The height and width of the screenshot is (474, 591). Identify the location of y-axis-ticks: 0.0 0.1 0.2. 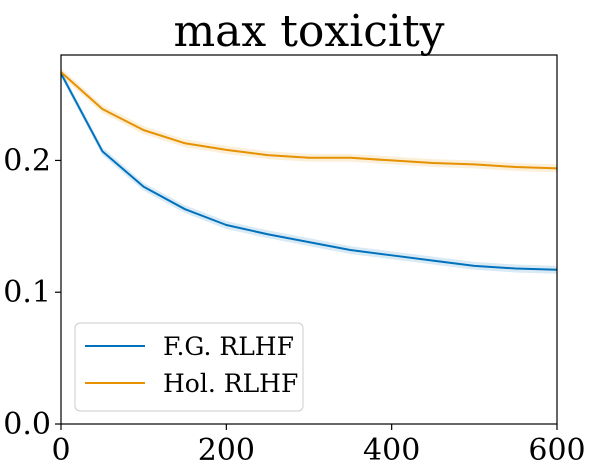
(32, 292).